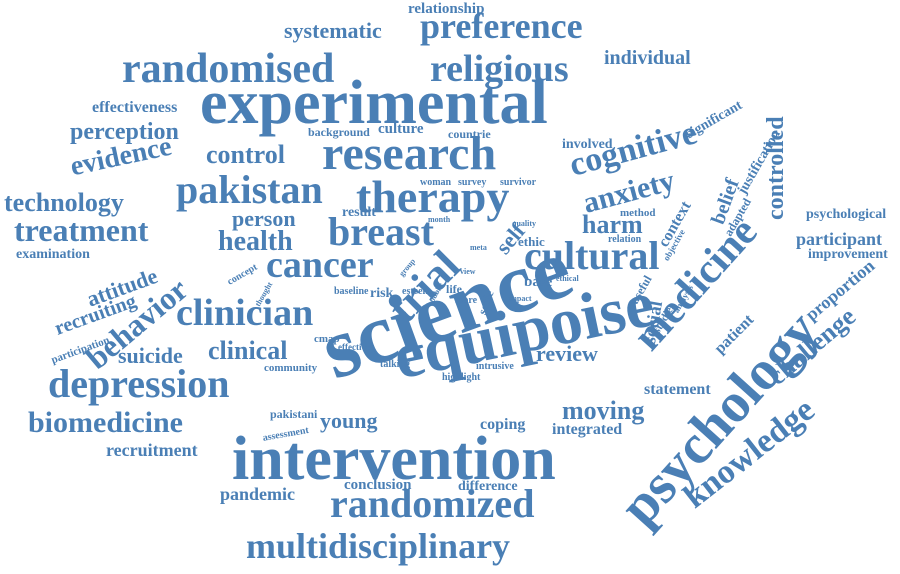 The image size is (900, 574). What do you see at coordinates (382, 293) in the screenshot?
I see `word-risk: risk` at bounding box center [382, 293].